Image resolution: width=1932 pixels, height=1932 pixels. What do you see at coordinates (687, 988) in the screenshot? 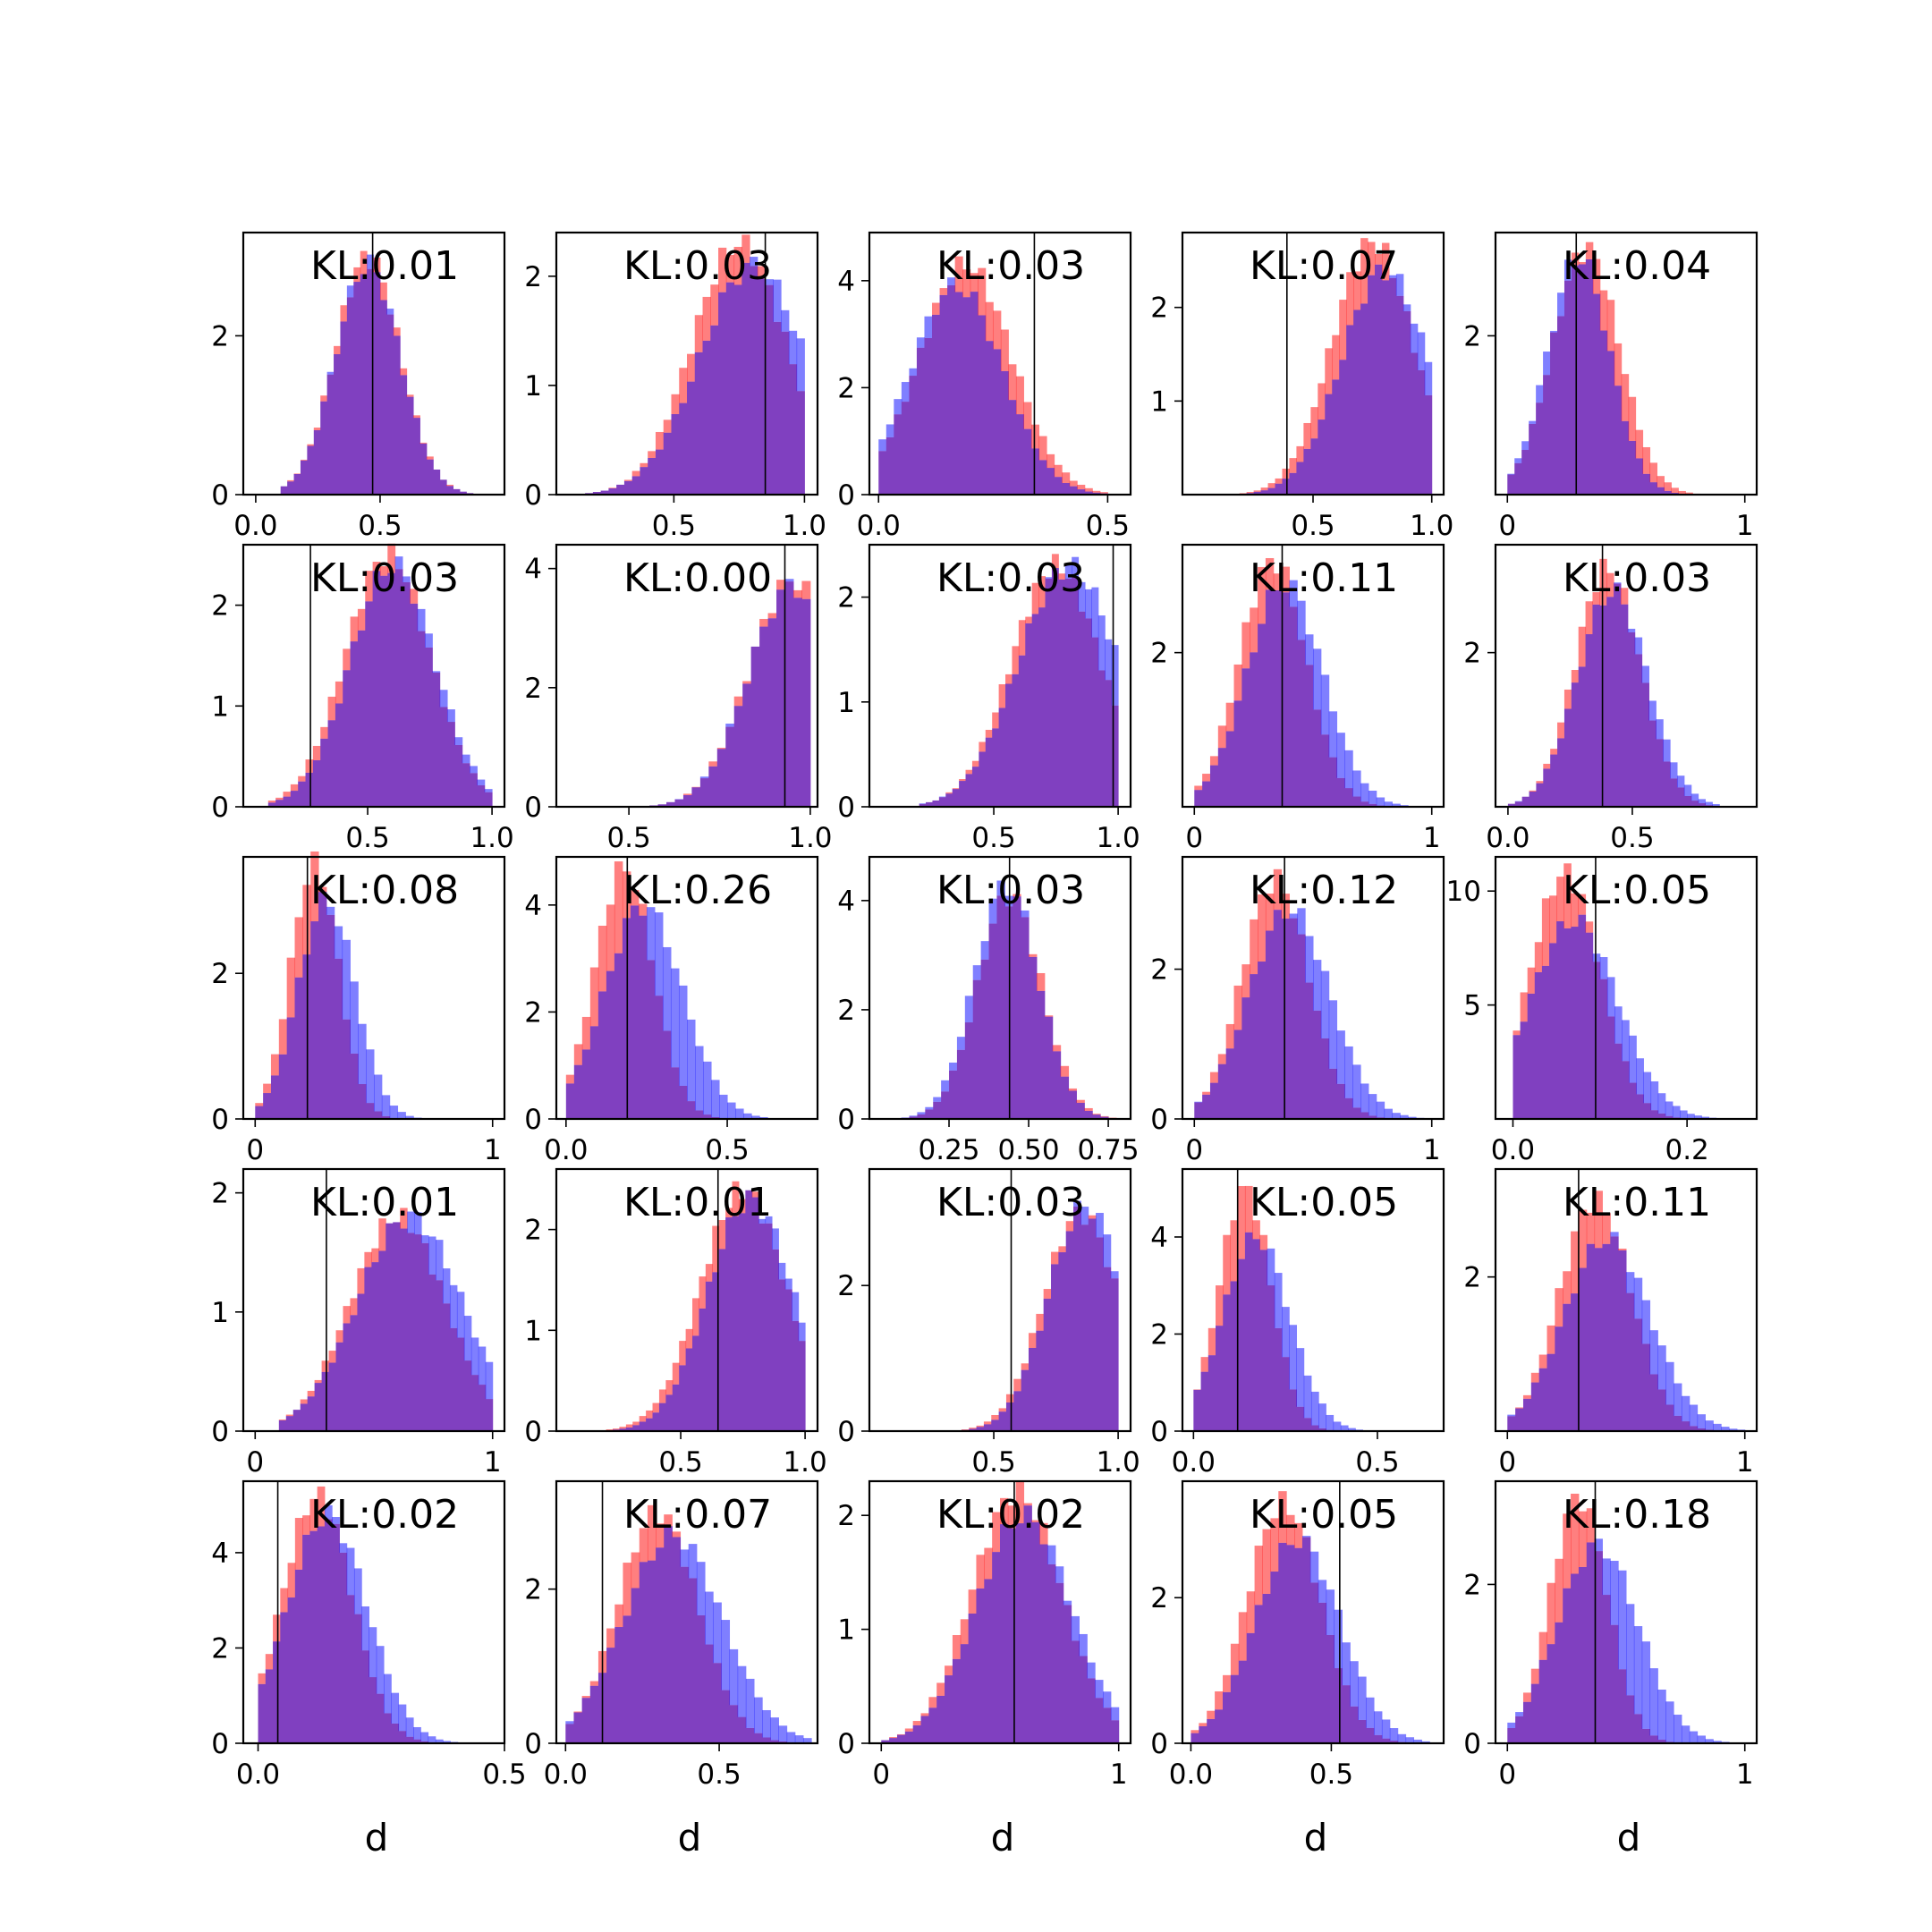
I see `axes-frame` at bounding box center [687, 988].